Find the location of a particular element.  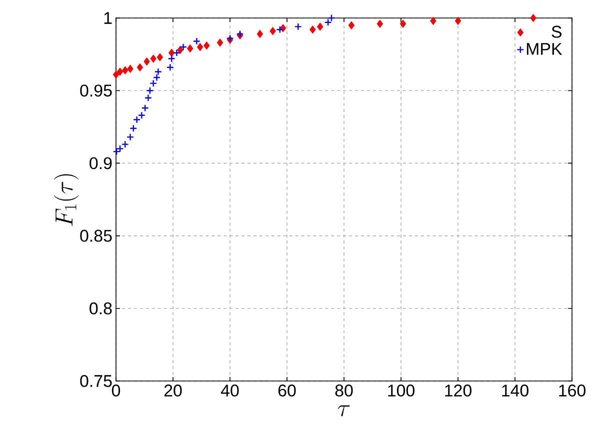

y-axis-title: $F_1(\tau)$ is located at coordinates (66, 200).